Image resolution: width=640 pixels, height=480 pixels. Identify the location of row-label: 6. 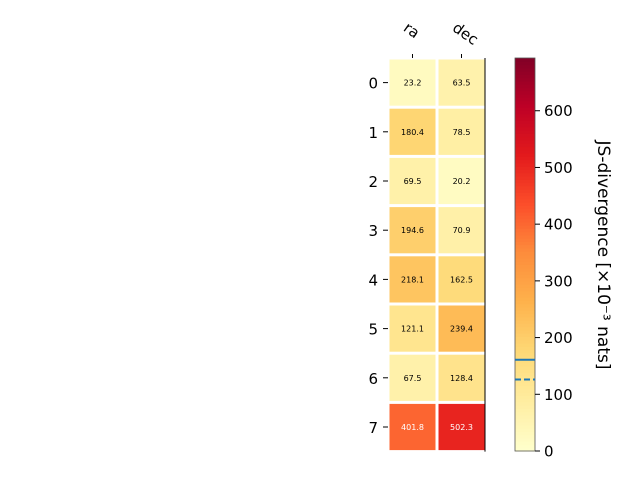
(373, 379).